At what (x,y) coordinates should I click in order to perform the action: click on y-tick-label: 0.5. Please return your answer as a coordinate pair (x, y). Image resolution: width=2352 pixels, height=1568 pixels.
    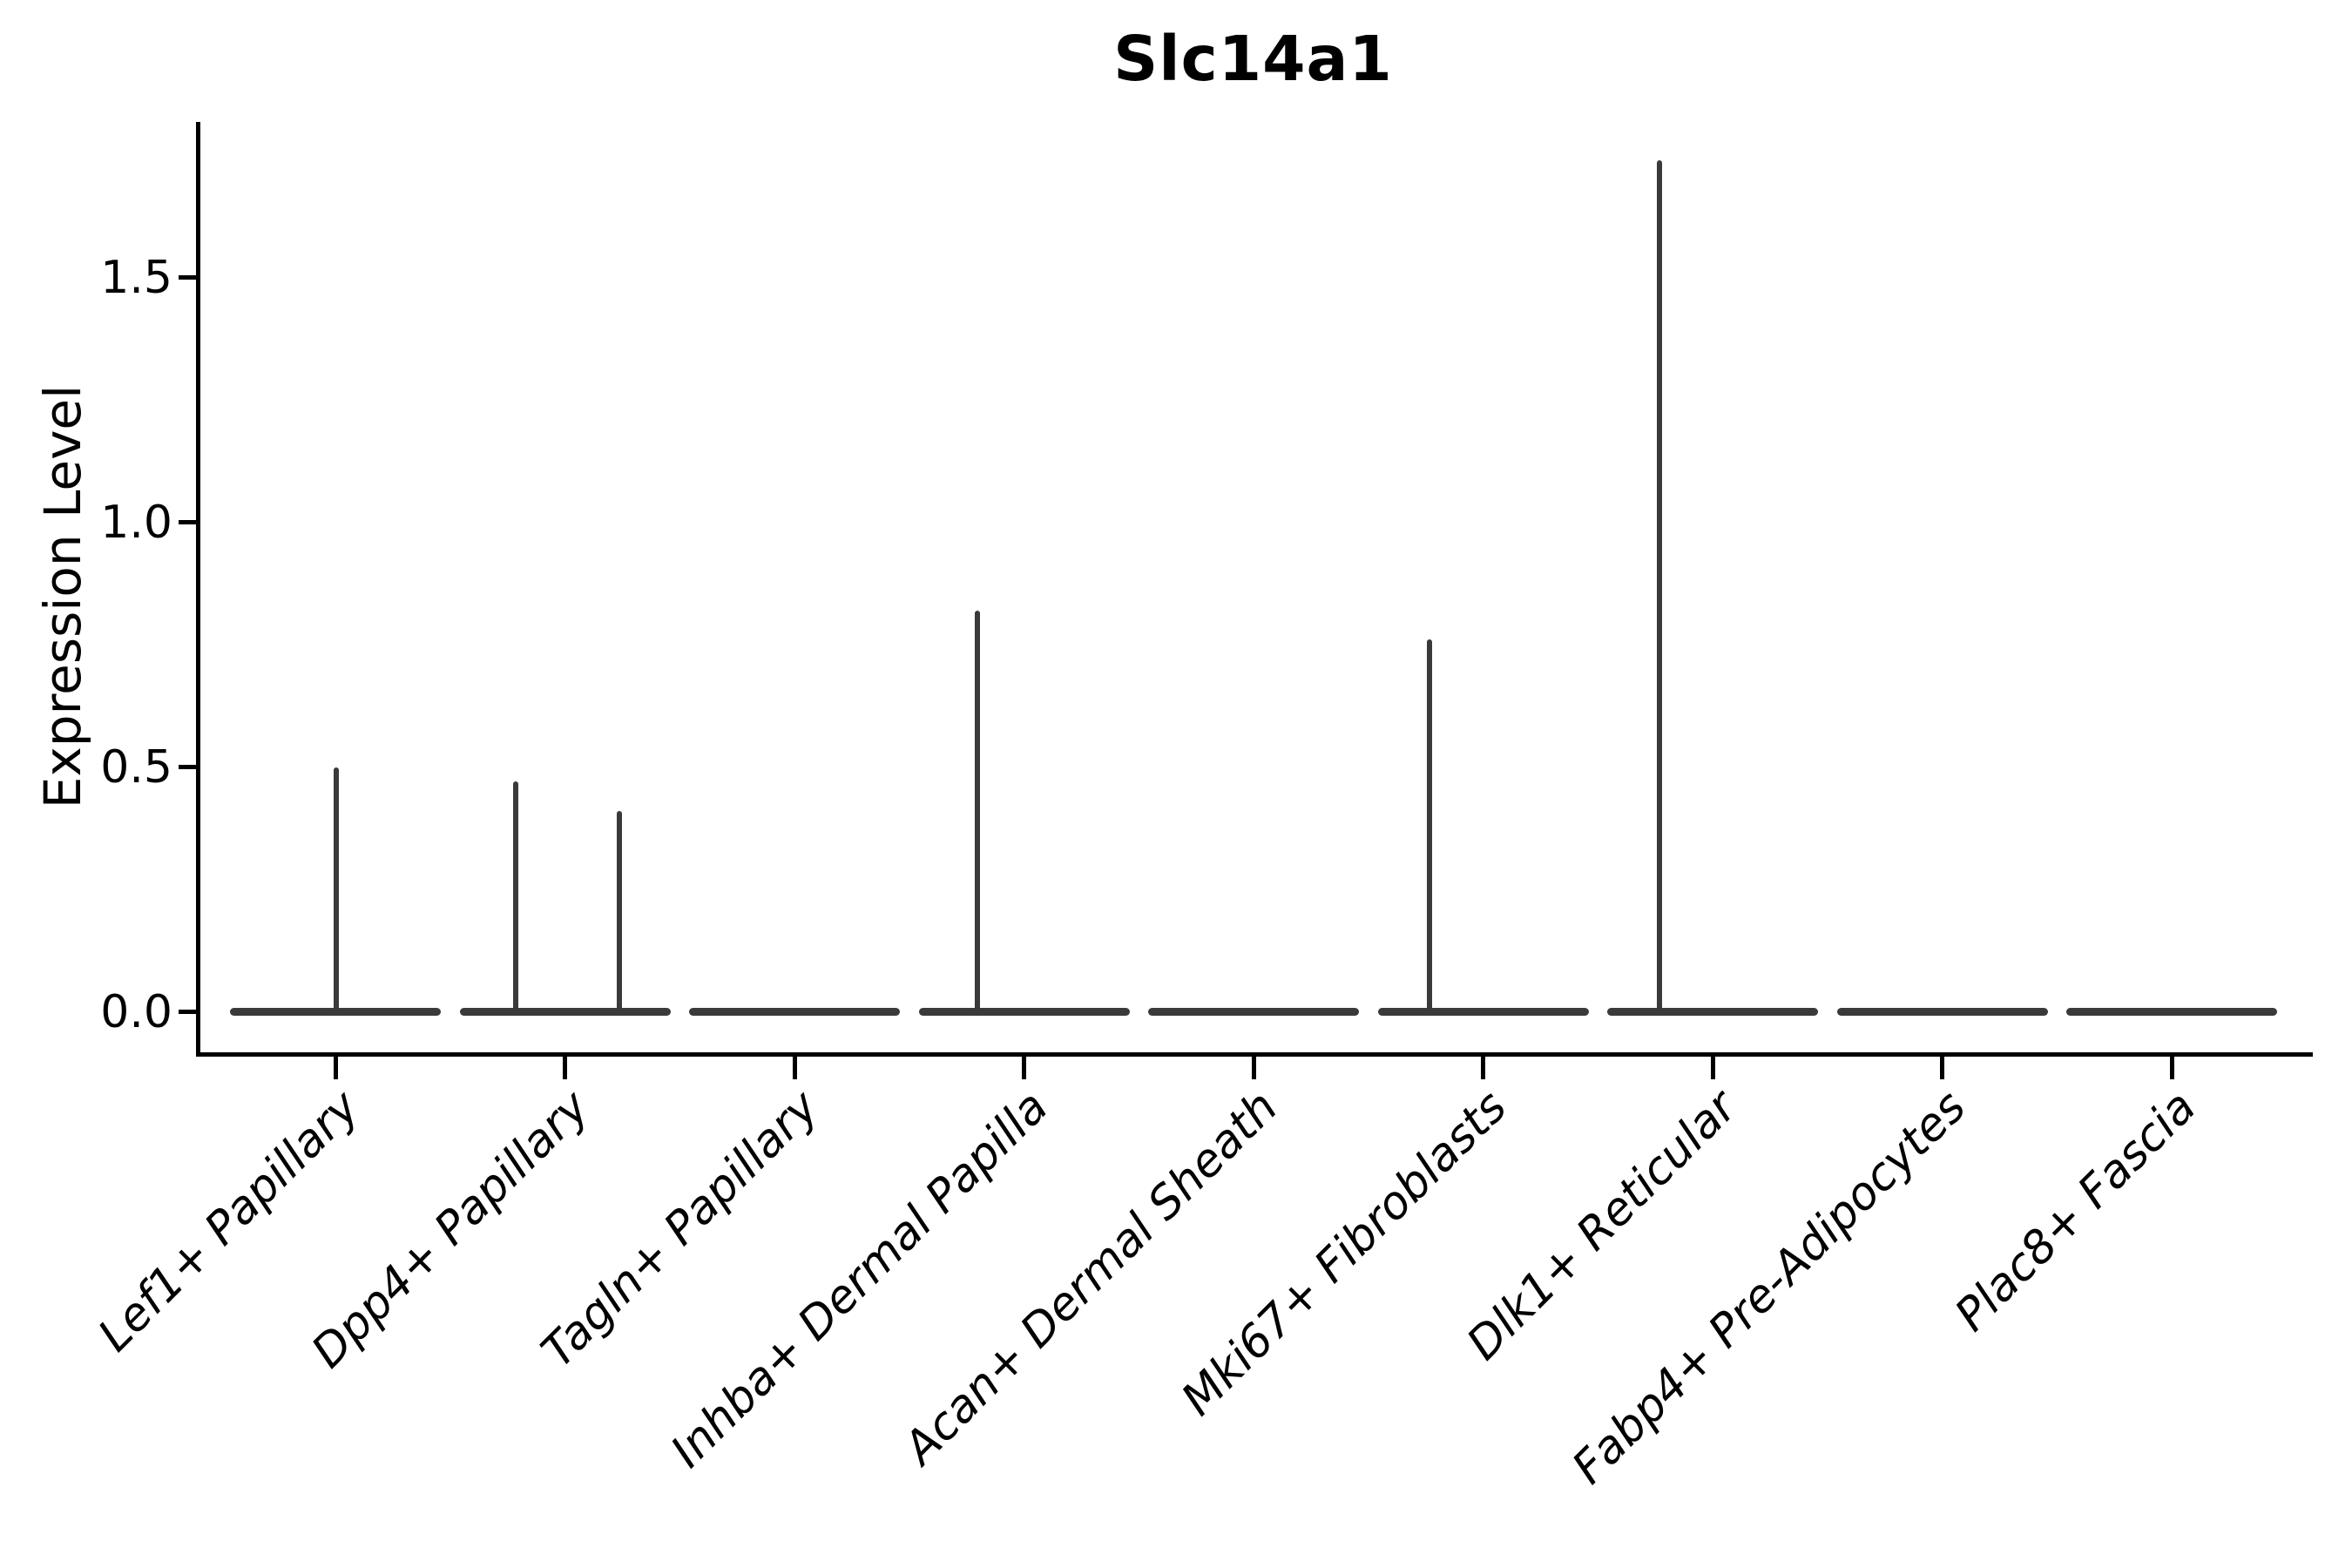
    Looking at the image, I should click on (136, 767).